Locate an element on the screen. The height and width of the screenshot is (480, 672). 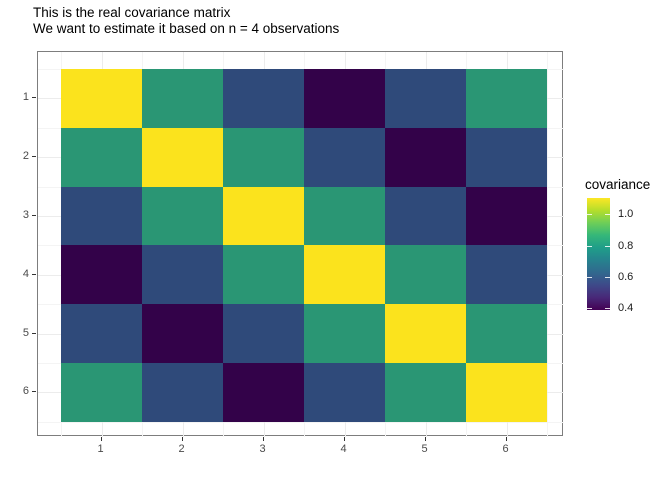
heatmap-cell-r4c2 is located at coordinates (182, 275).